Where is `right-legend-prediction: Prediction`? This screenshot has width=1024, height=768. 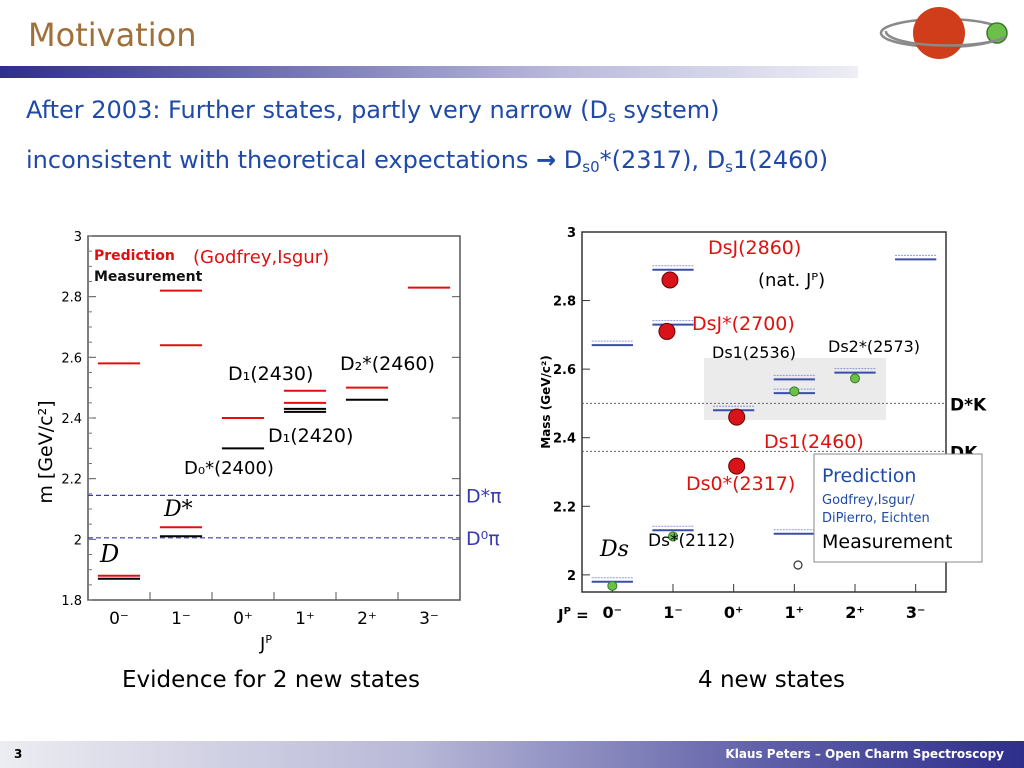
right-legend-prediction: Prediction is located at coordinates (869, 476).